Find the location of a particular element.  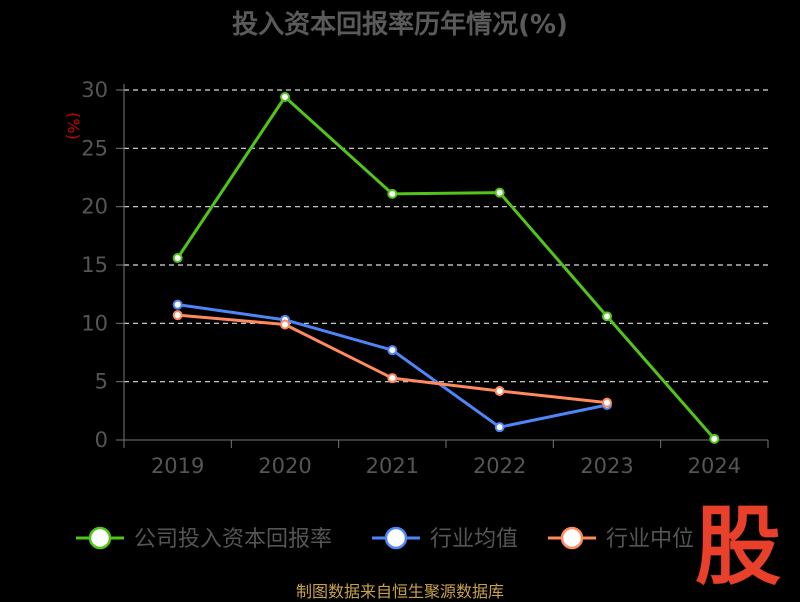

watermark-glyph: 股 is located at coordinates (738, 544).